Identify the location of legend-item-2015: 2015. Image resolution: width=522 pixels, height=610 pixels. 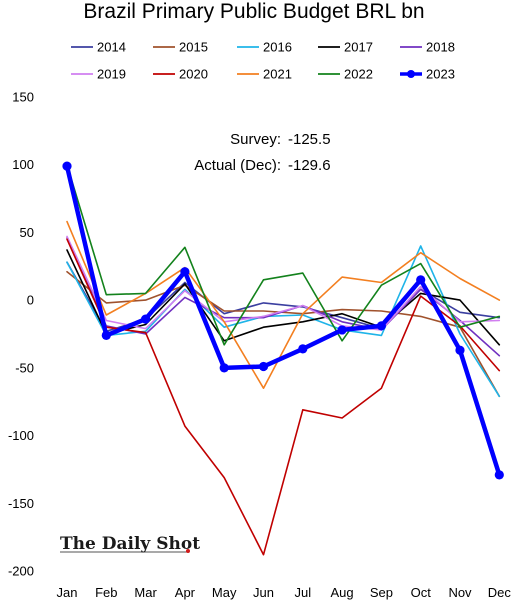
(180, 47).